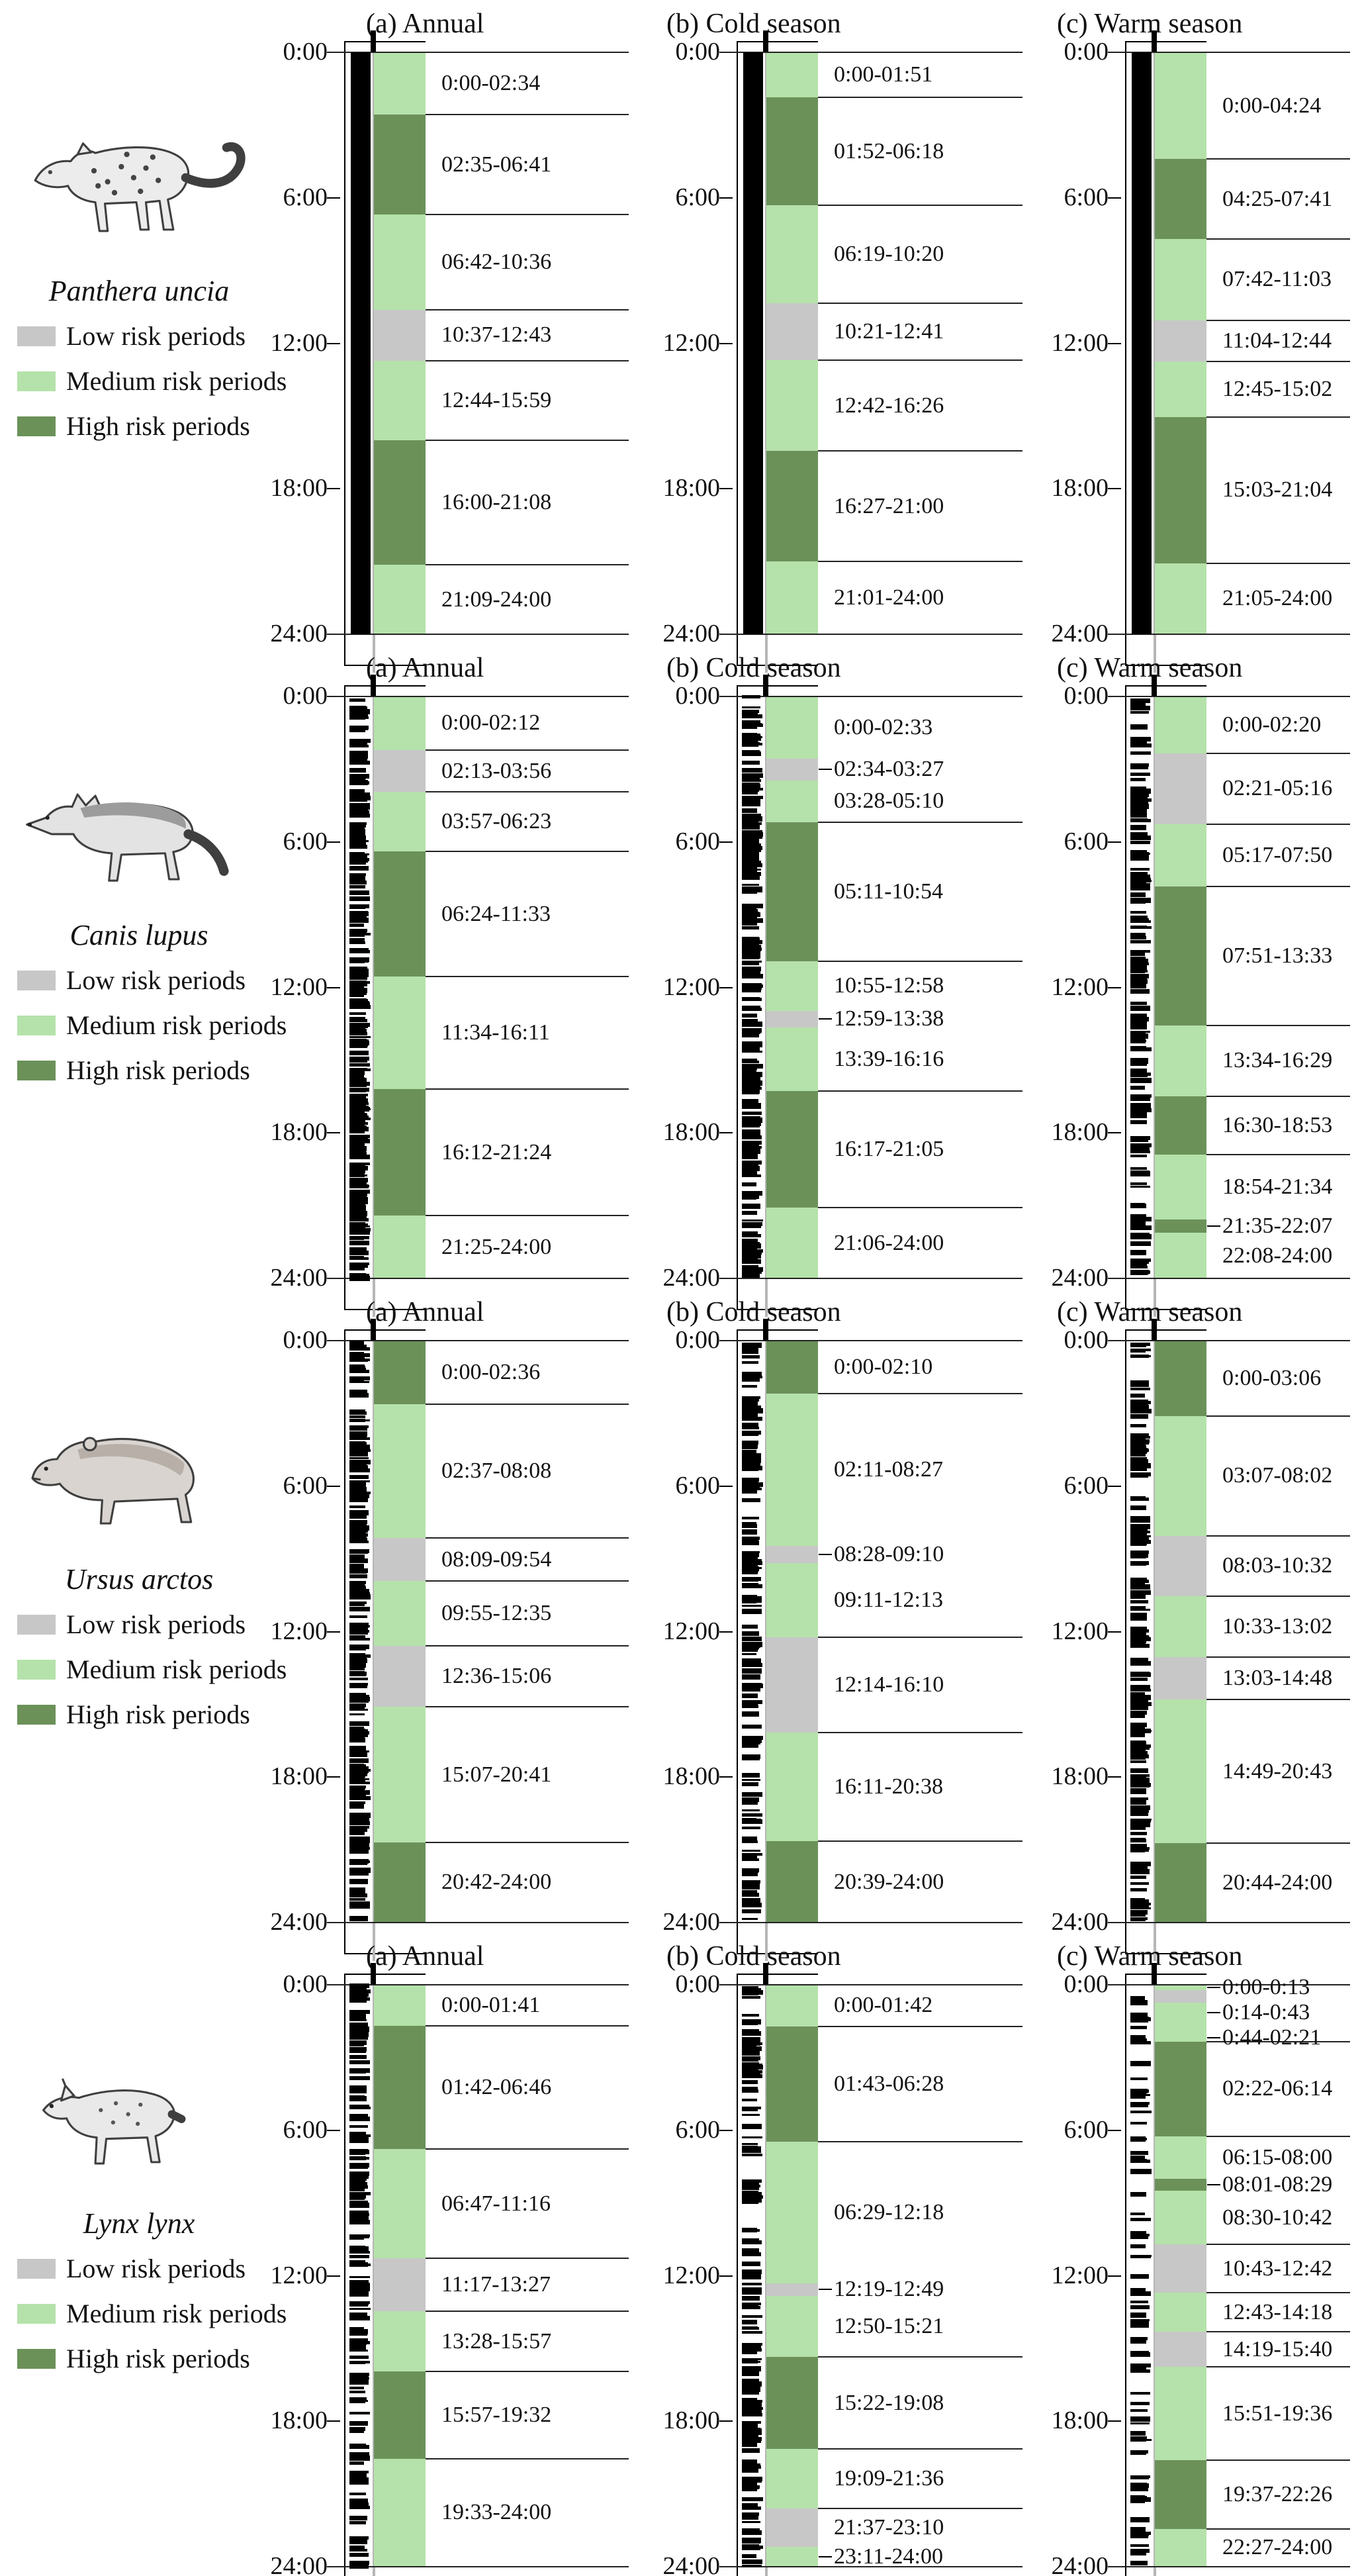 The width and height of the screenshot is (1362, 2576). I want to click on period-label: 06:47-11:16, so click(496, 2203).